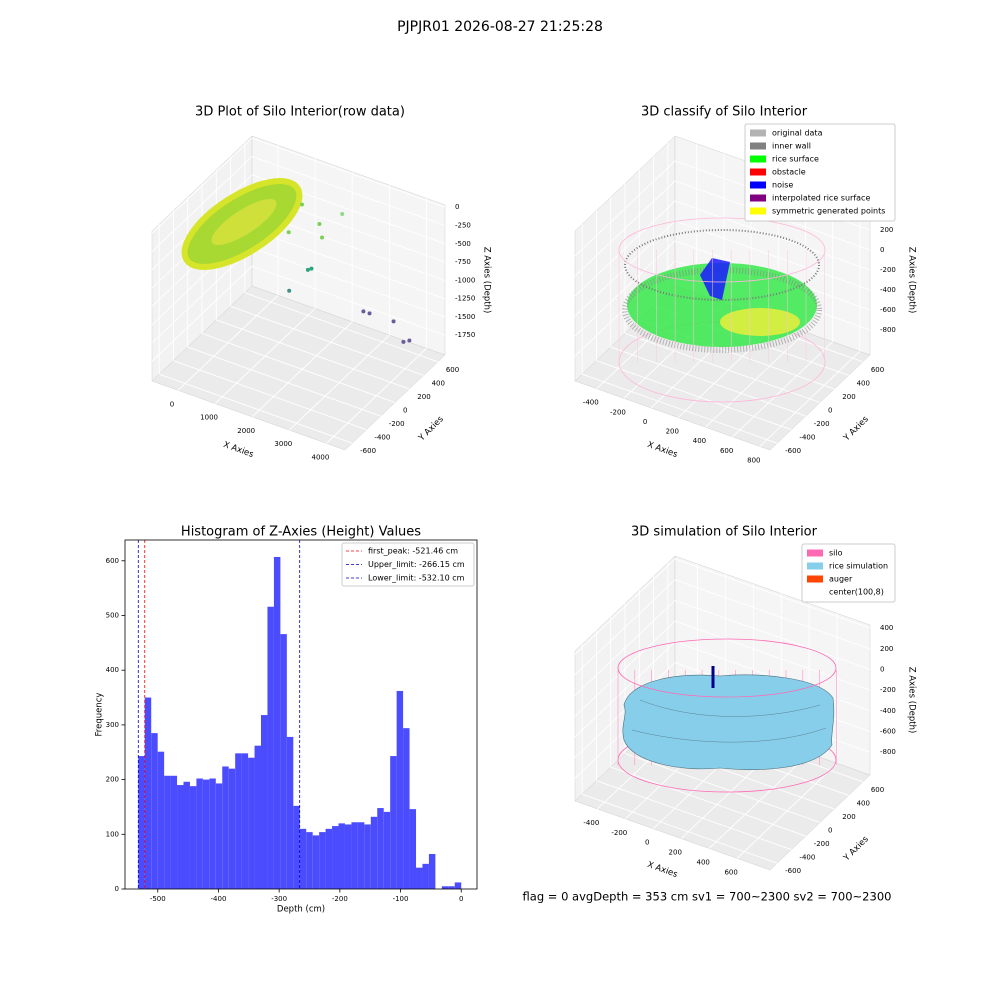  Describe the element at coordinates (841, 579) in the screenshot. I see `legend-label: auger` at that location.